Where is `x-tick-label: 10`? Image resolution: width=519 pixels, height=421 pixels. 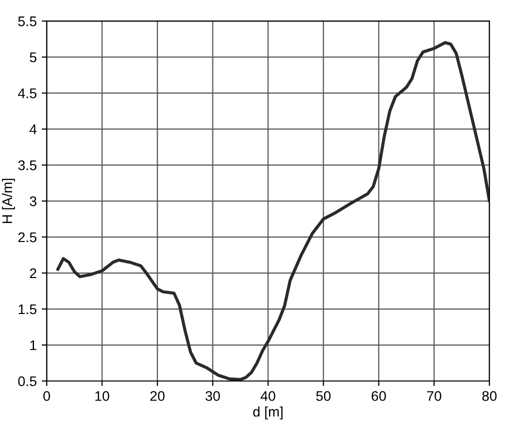 x-tick-label: 10 is located at coordinates (102, 396).